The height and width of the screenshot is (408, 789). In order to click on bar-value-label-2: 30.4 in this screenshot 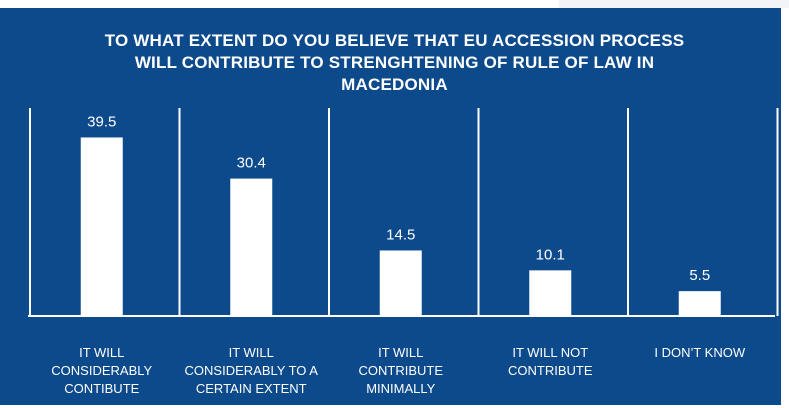, I will do `click(251, 163)`.